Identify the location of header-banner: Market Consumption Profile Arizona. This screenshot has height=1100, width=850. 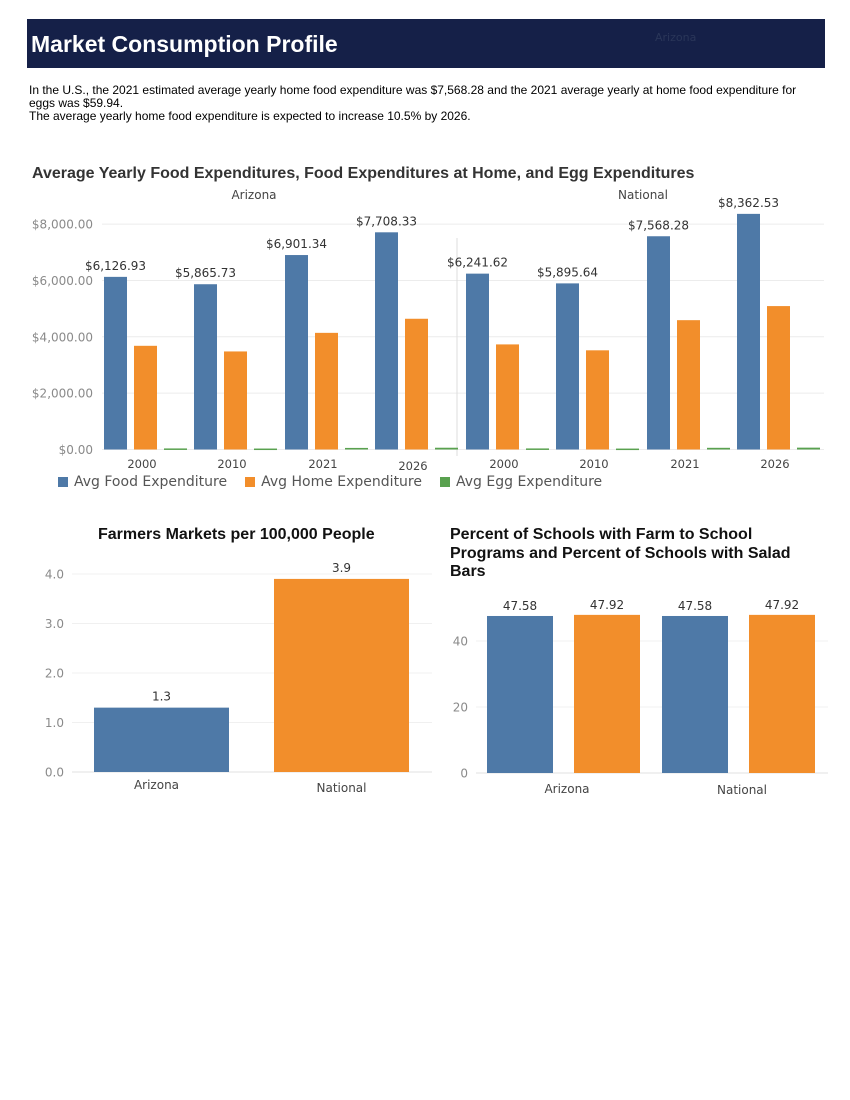
(426, 43).